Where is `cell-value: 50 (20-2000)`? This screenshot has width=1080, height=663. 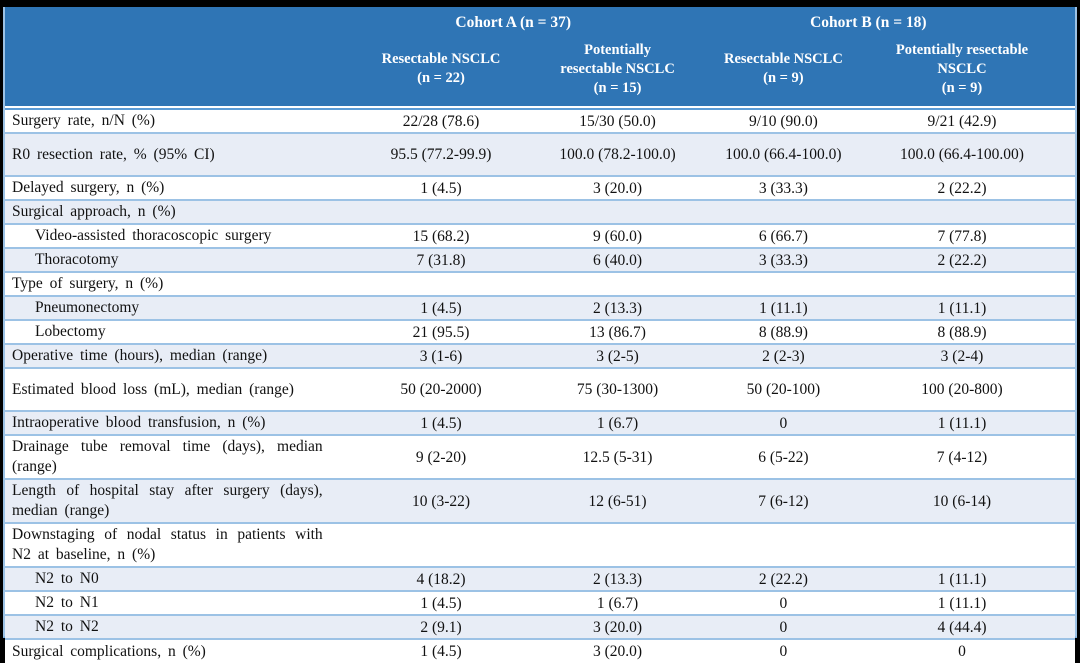 cell-value: 50 (20-2000) is located at coordinates (441, 389).